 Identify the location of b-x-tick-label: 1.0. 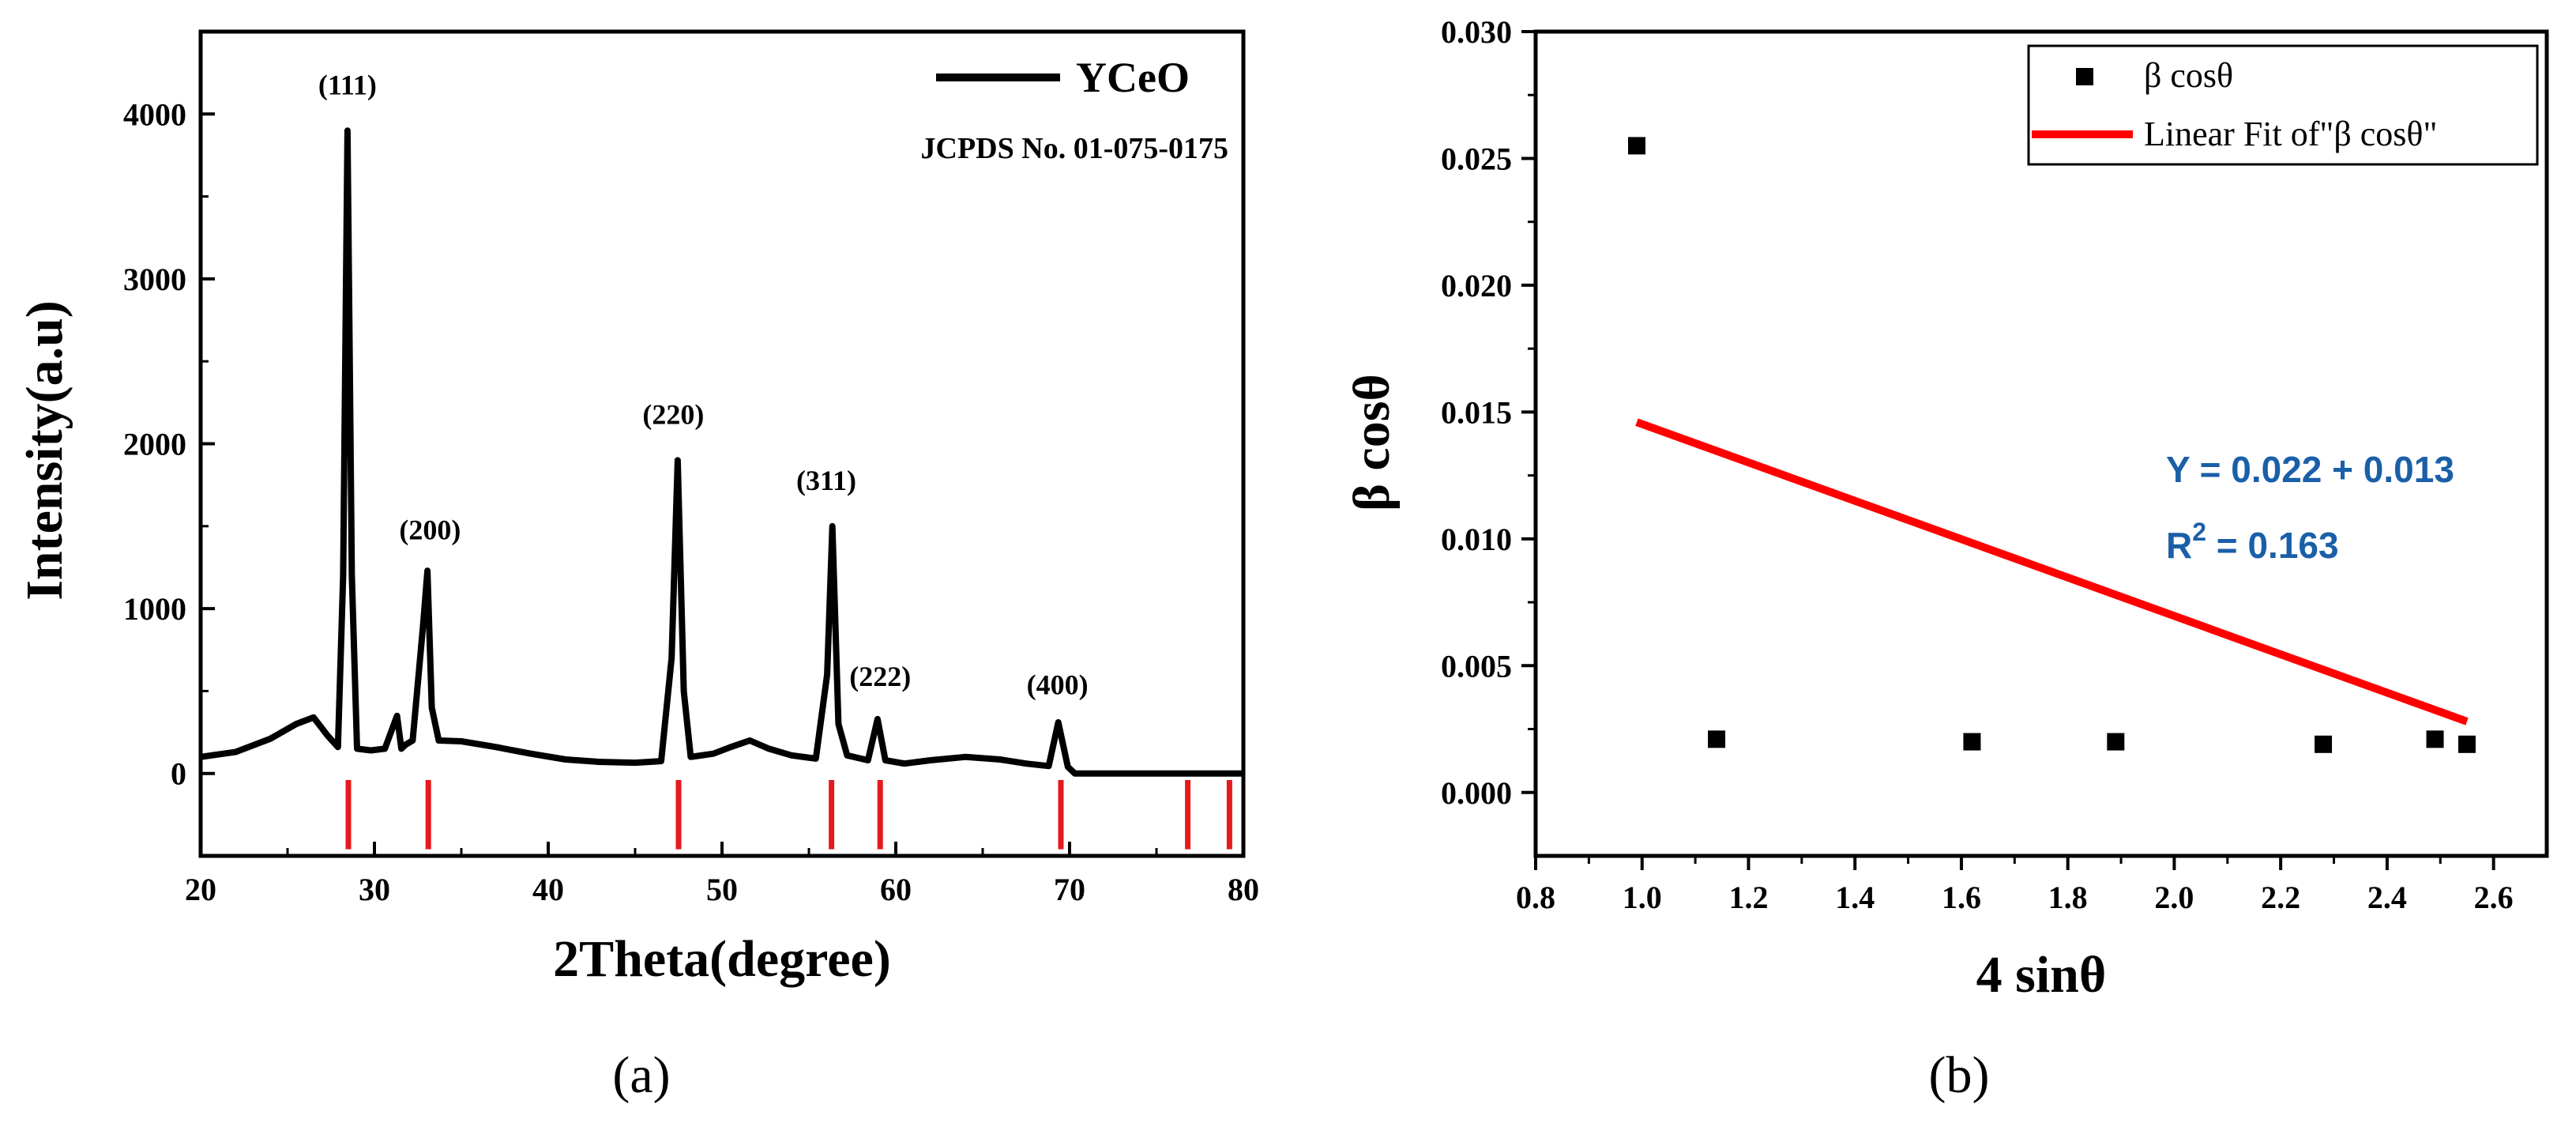
(1643, 898).